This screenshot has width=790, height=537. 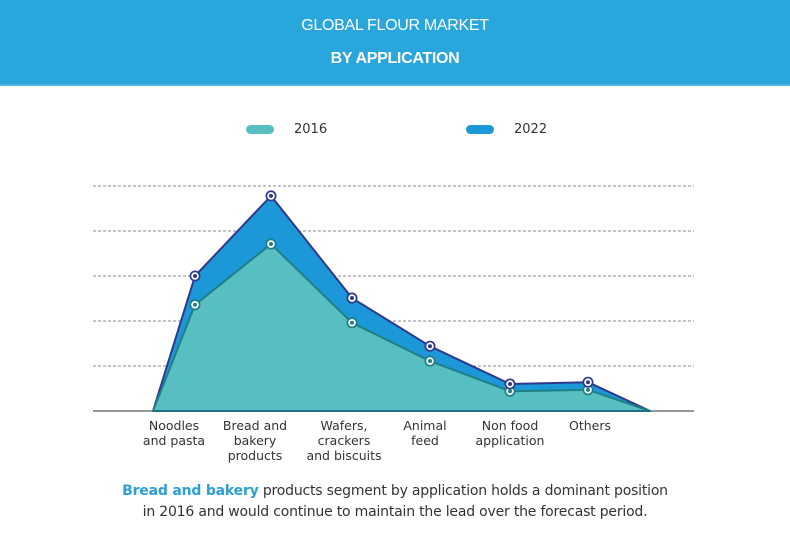 I want to click on legend-swatch-2022, so click(x=480, y=129).